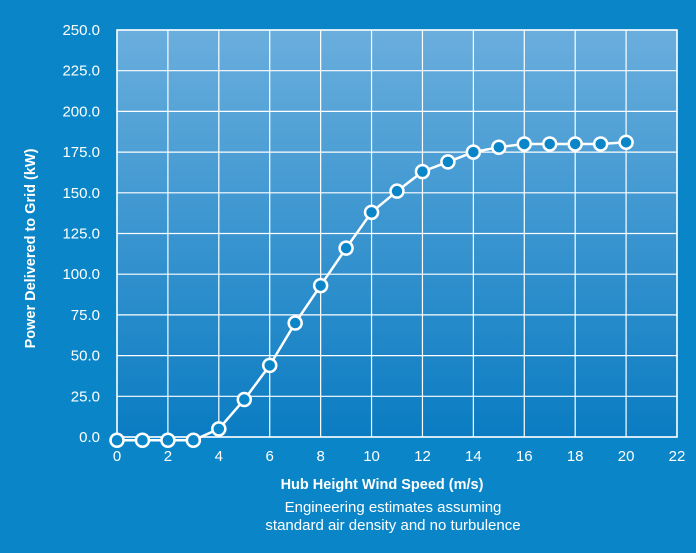 The image size is (696, 553). I want to click on y-axis-title: Power Delivered to Grid (kW), so click(31, 248).